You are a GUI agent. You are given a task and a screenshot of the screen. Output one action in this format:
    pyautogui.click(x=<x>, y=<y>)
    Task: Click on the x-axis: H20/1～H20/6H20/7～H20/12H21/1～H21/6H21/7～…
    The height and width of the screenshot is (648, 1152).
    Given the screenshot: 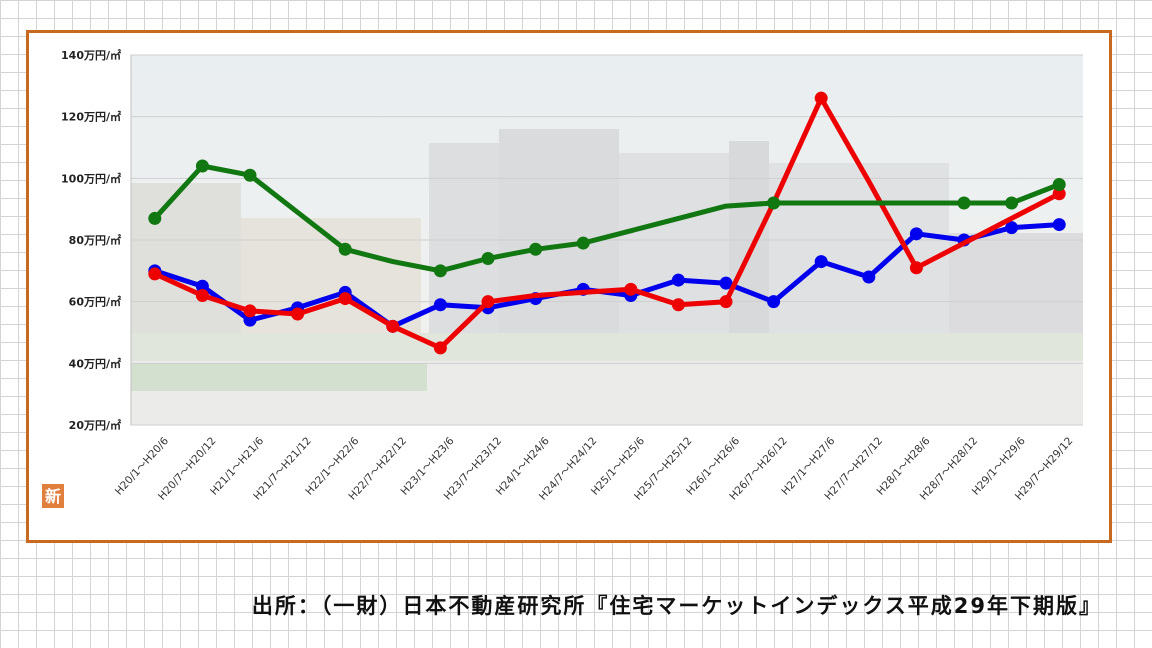 What is the action you would take?
    pyautogui.click(x=594, y=469)
    